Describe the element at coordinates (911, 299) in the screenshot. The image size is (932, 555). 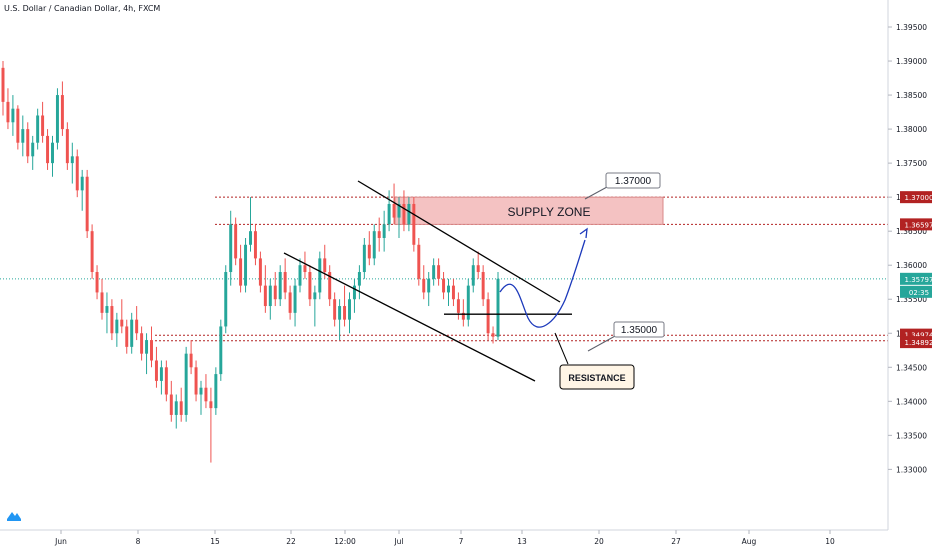
I see `price-tick-label: 1.35500` at that location.